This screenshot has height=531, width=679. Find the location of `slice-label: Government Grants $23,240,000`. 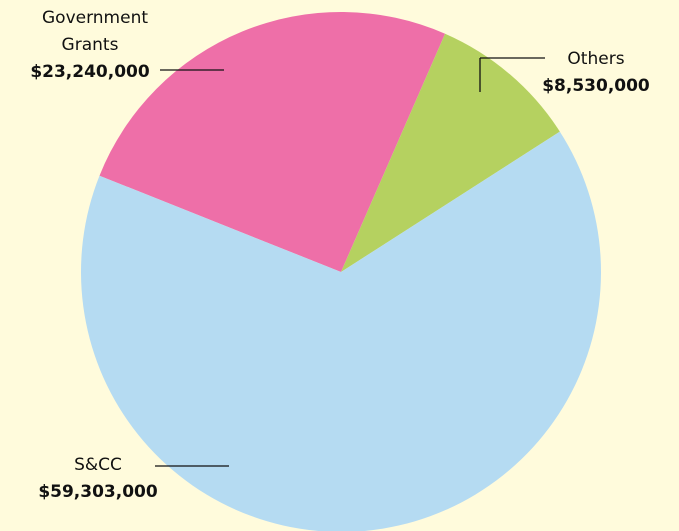

slice-label: Government Grants $23,240,000 is located at coordinates (90, 45).